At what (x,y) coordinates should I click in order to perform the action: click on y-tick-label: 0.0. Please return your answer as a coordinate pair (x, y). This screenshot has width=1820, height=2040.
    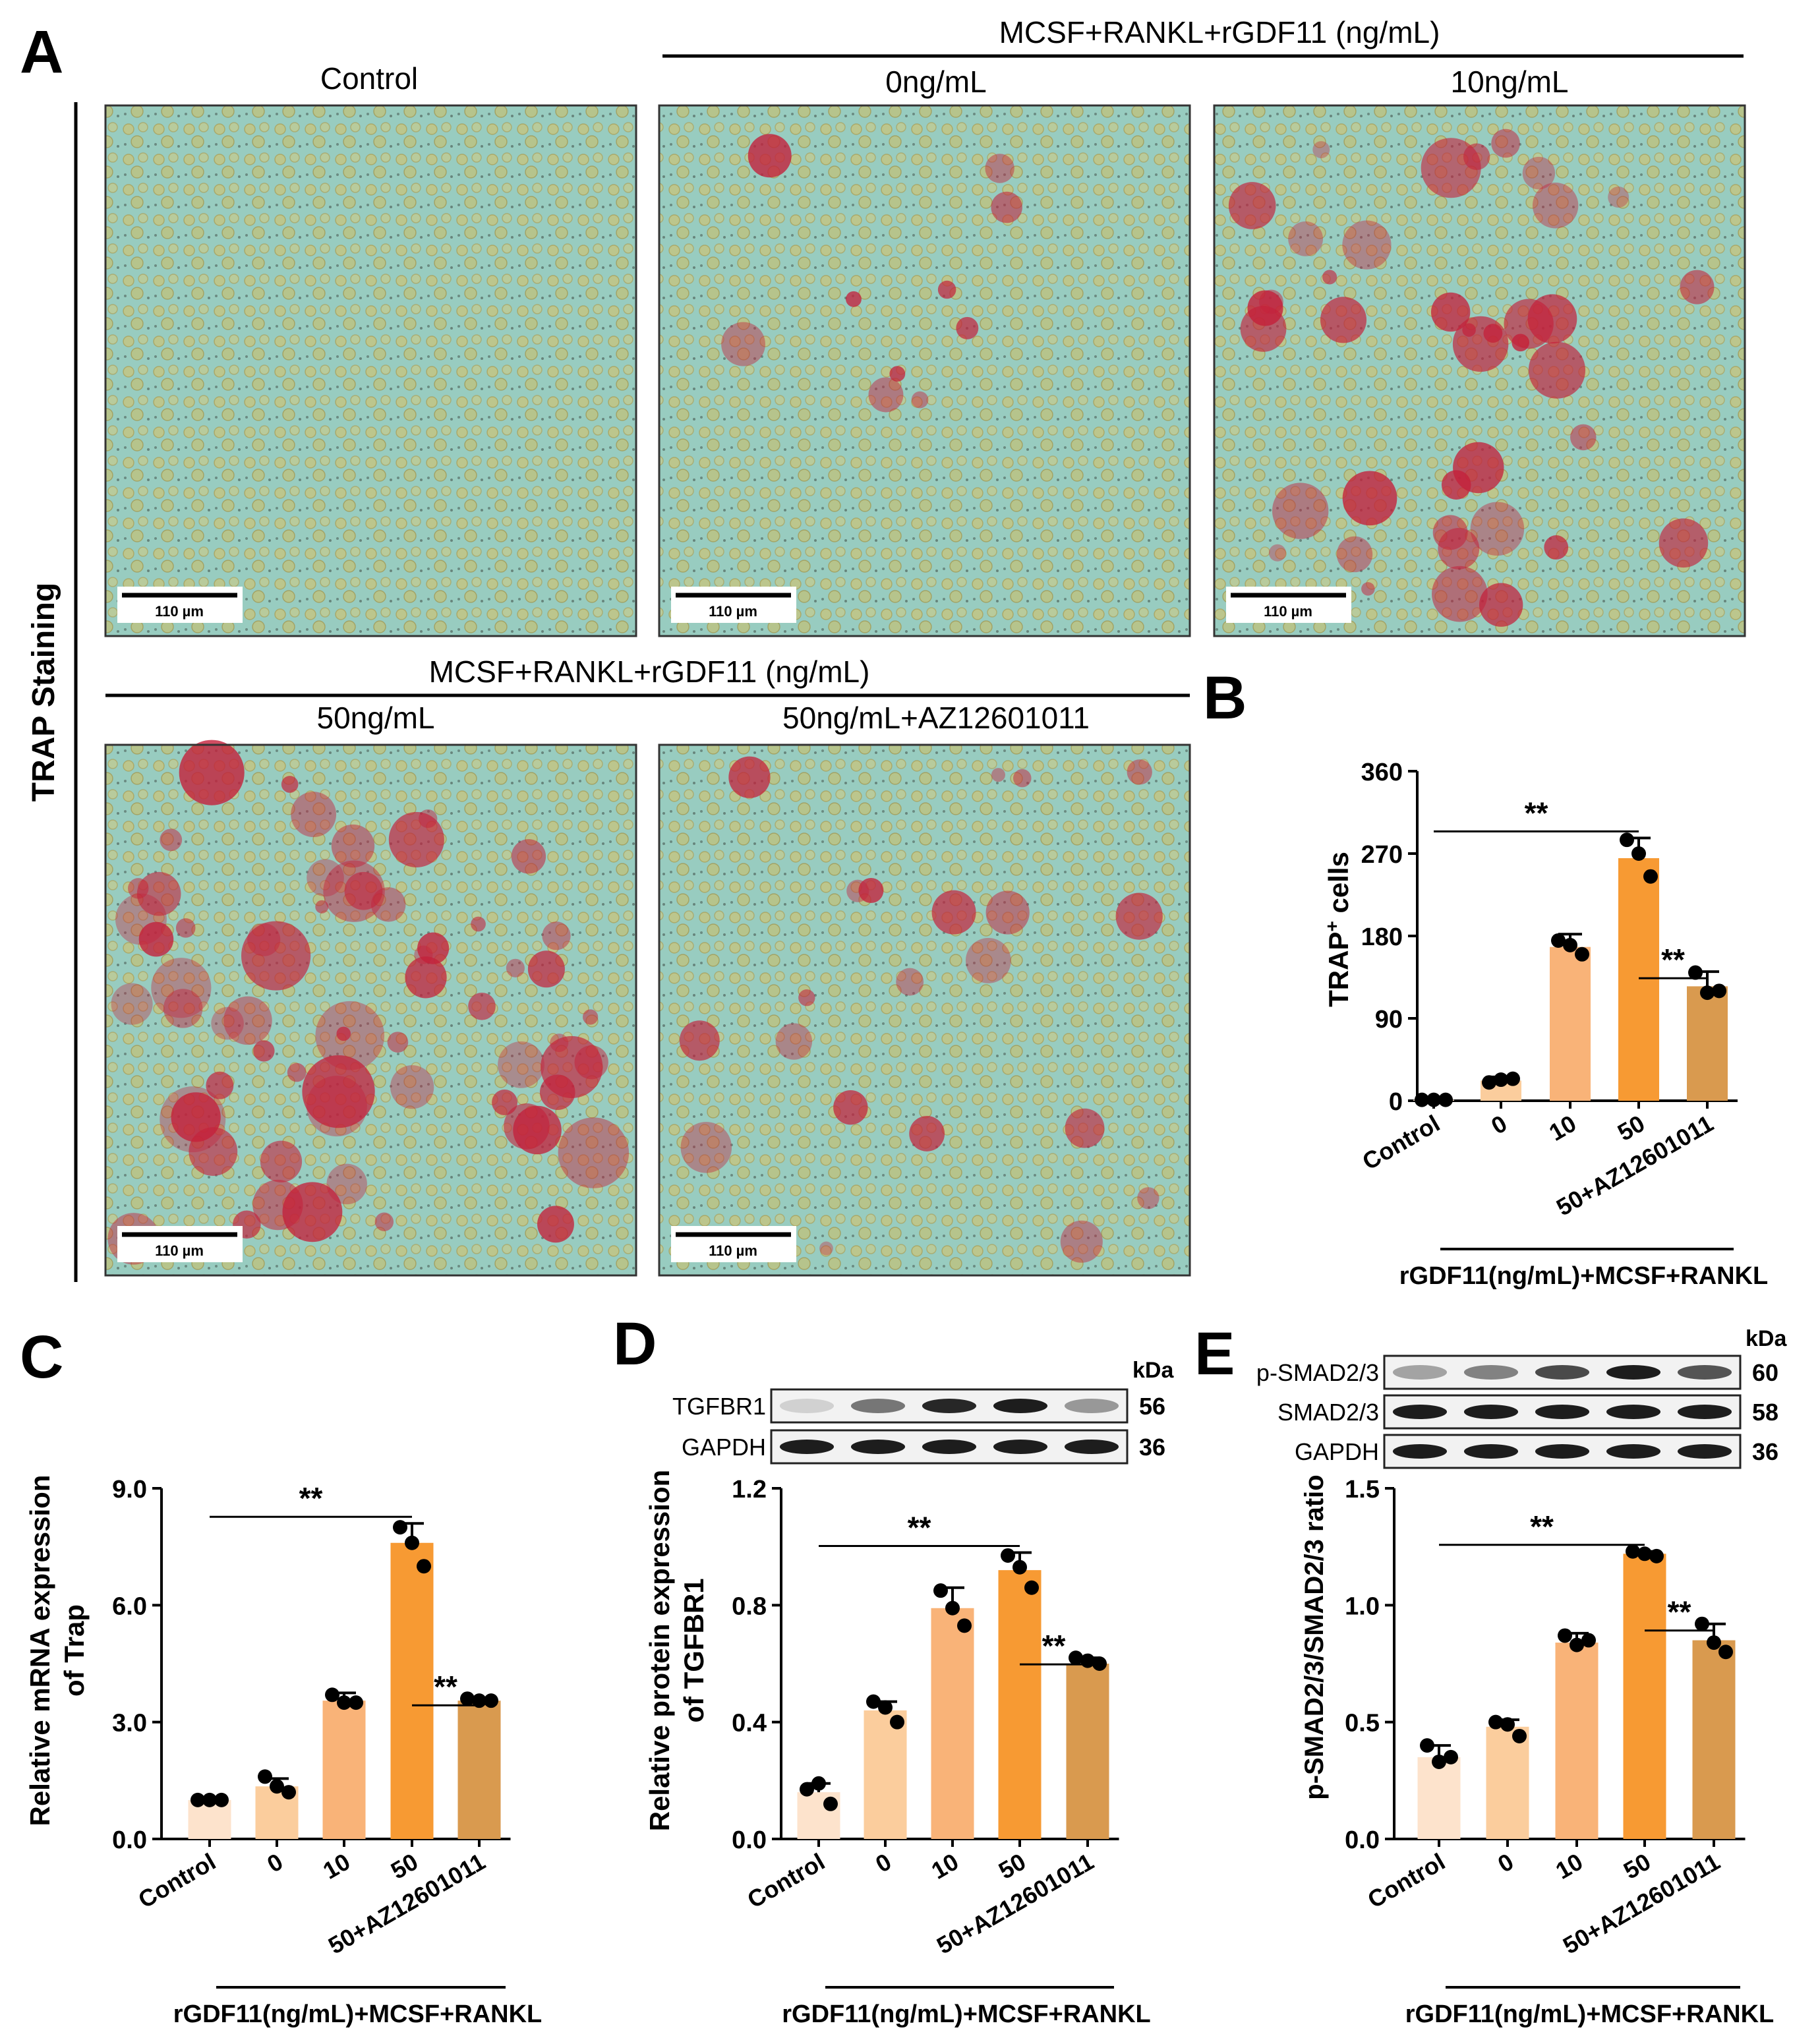
    Looking at the image, I should click on (749, 1840).